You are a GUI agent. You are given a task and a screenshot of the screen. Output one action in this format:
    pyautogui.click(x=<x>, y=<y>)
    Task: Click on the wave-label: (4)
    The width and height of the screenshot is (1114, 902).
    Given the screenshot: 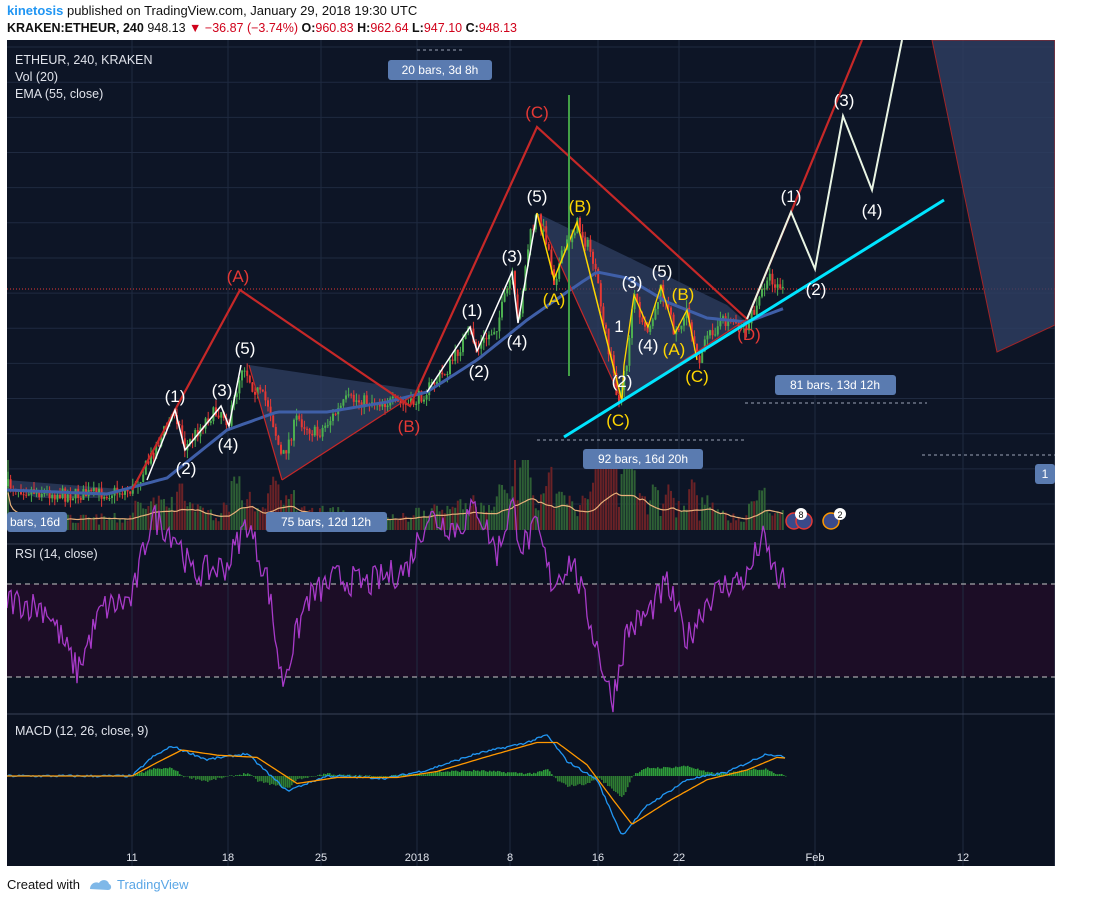 What is the action you would take?
    pyautogui.click(x=648, y=345)
    